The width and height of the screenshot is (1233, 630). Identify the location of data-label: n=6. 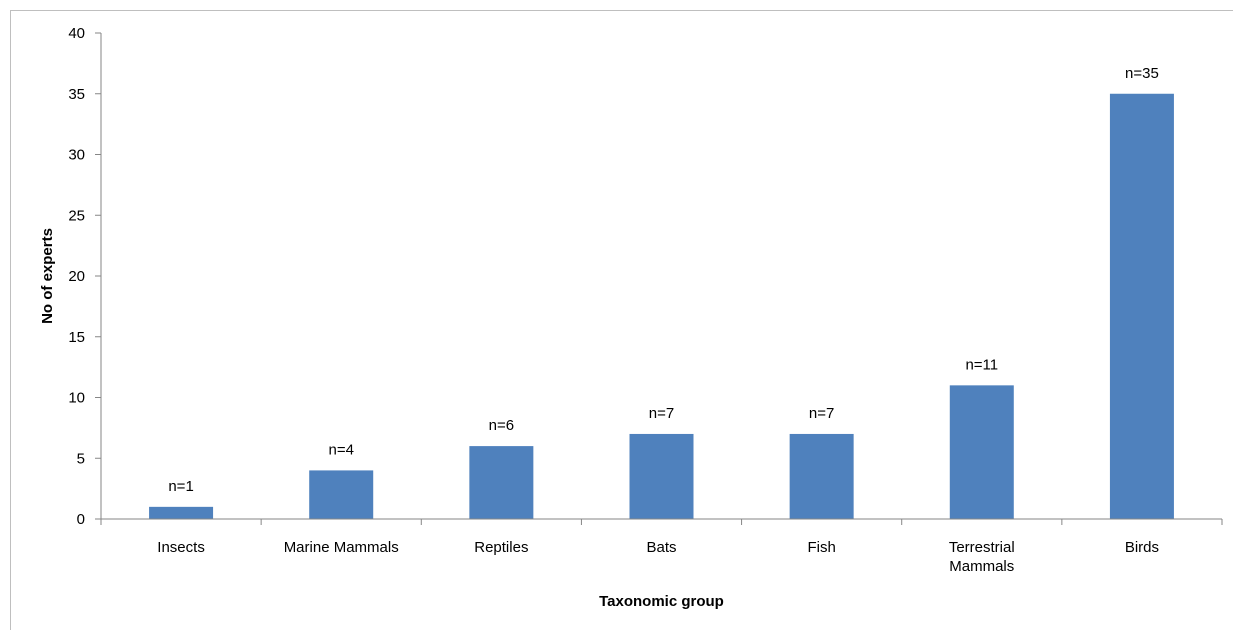
(501, 425).